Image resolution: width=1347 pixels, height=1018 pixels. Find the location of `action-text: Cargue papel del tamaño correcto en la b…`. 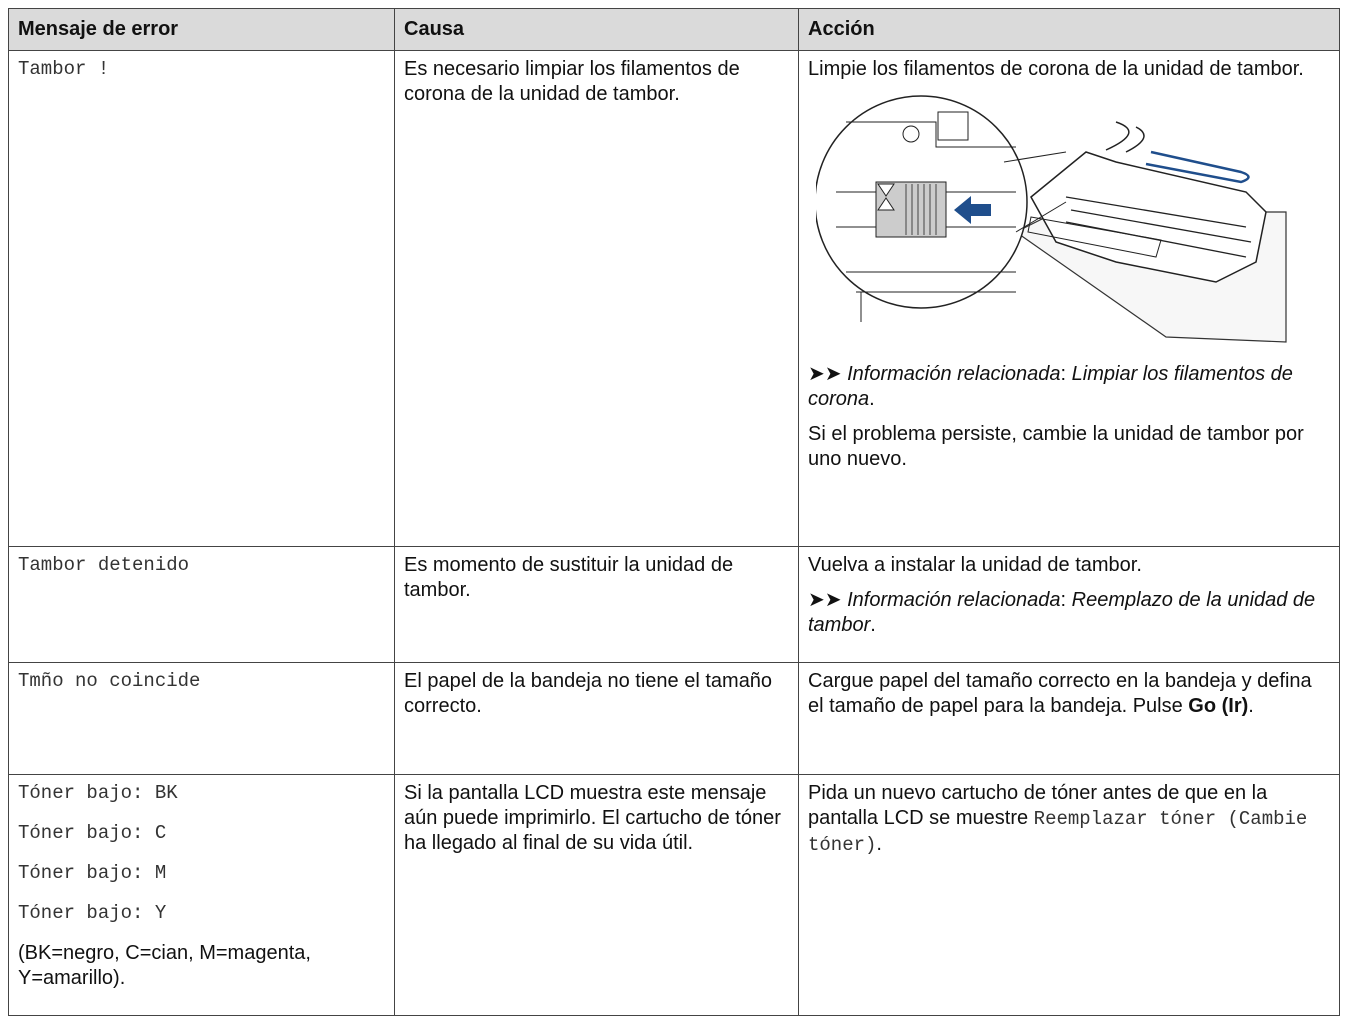

action-text: Cargue papel del tamaño correcto en la b… is located at coordinates (1069, 694).